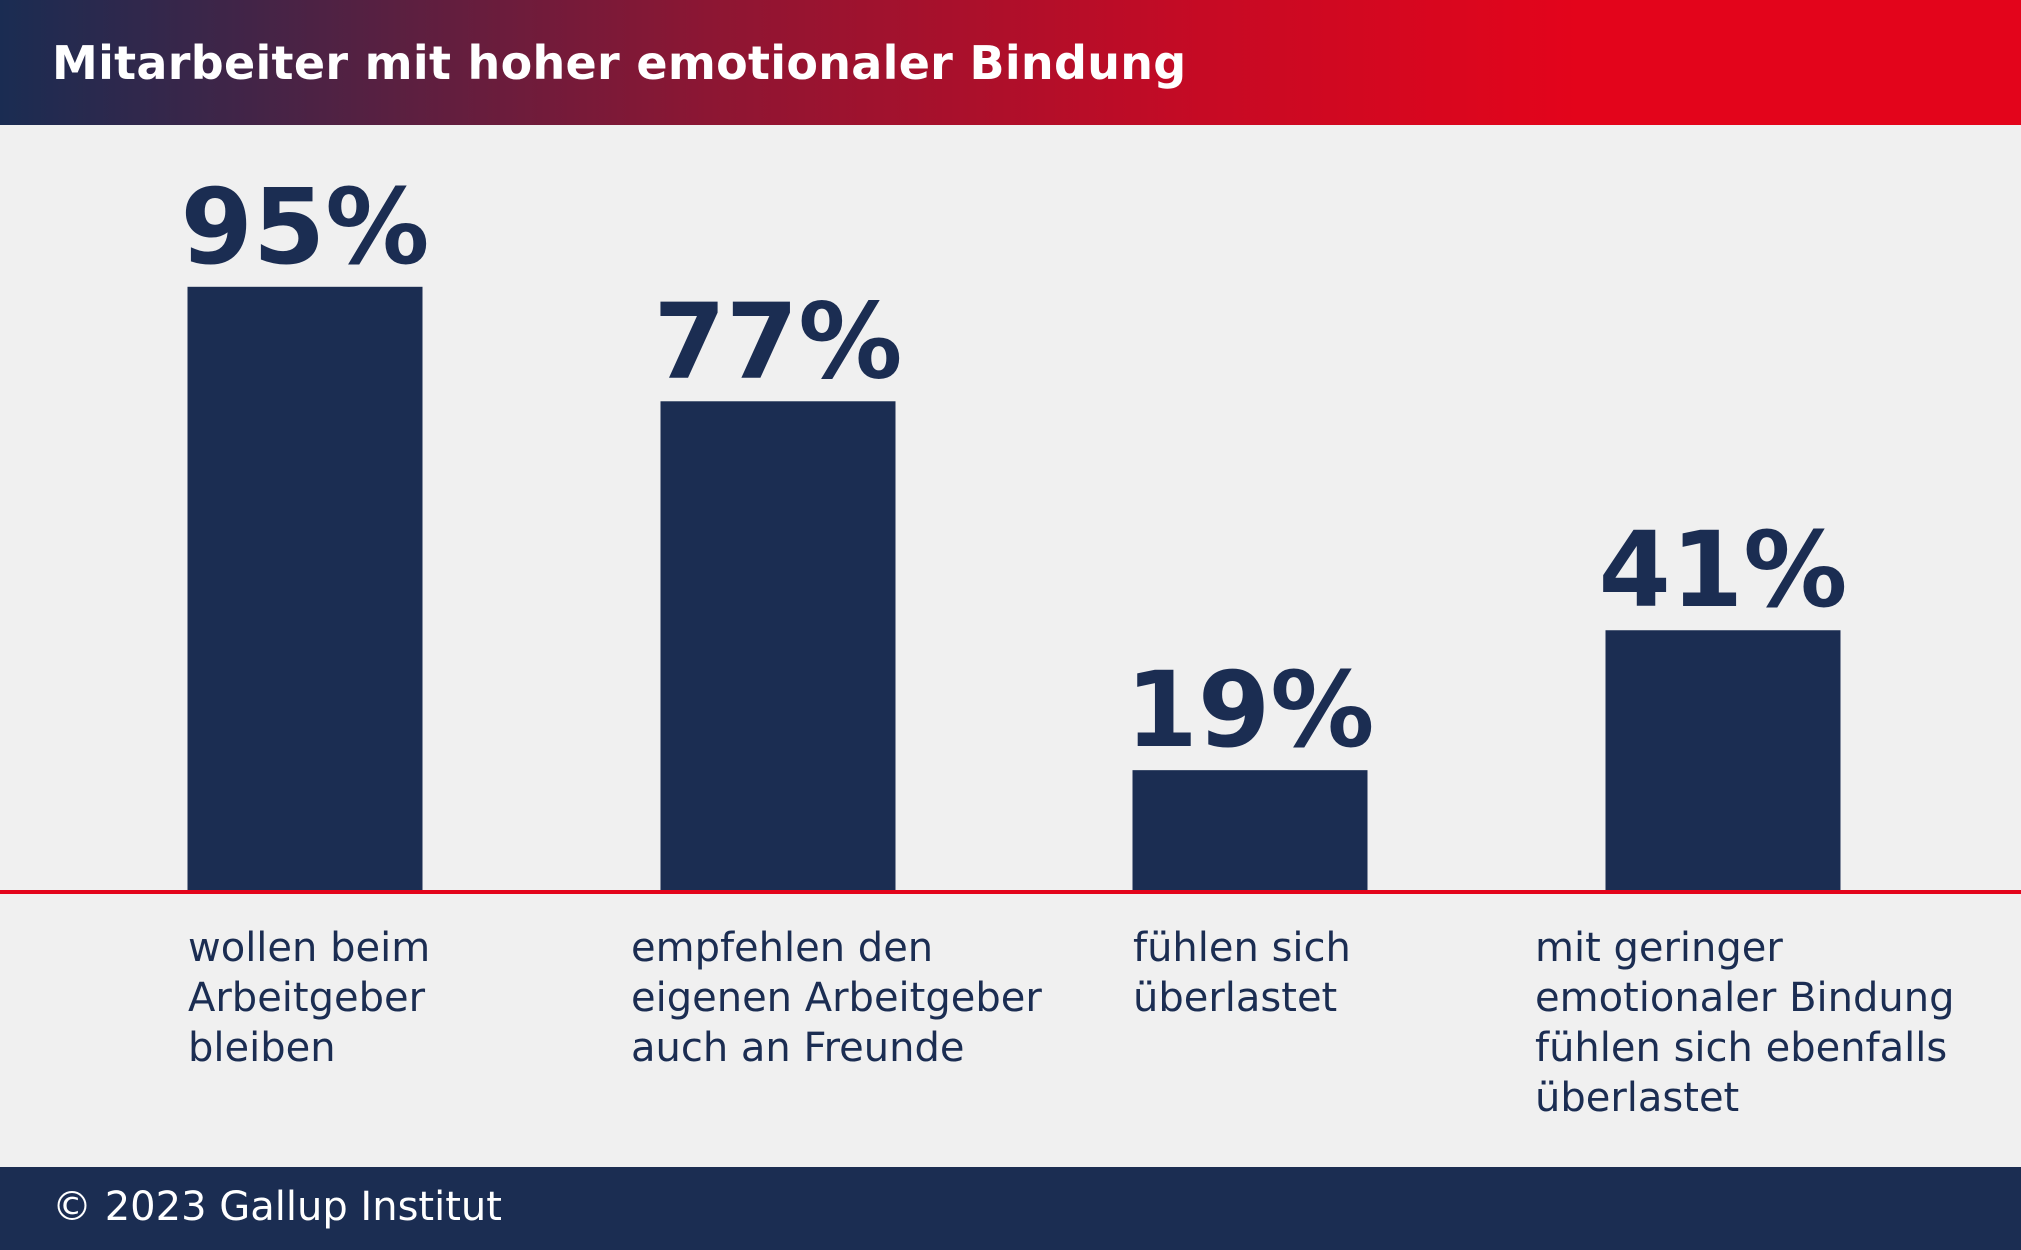 The image size is (2021, 1250). I want to click on value-label-0: 95%, so click(305, 227).